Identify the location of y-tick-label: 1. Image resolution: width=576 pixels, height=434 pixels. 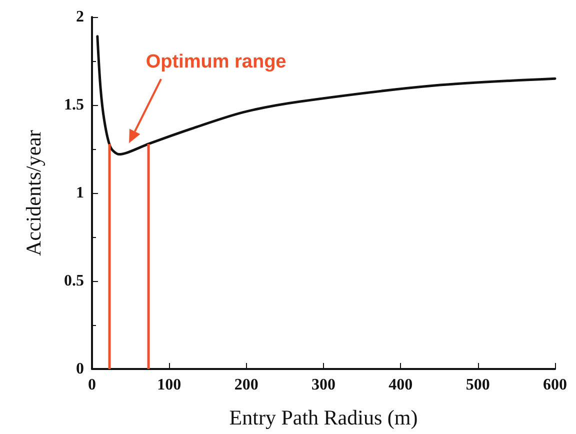
(80, 193).